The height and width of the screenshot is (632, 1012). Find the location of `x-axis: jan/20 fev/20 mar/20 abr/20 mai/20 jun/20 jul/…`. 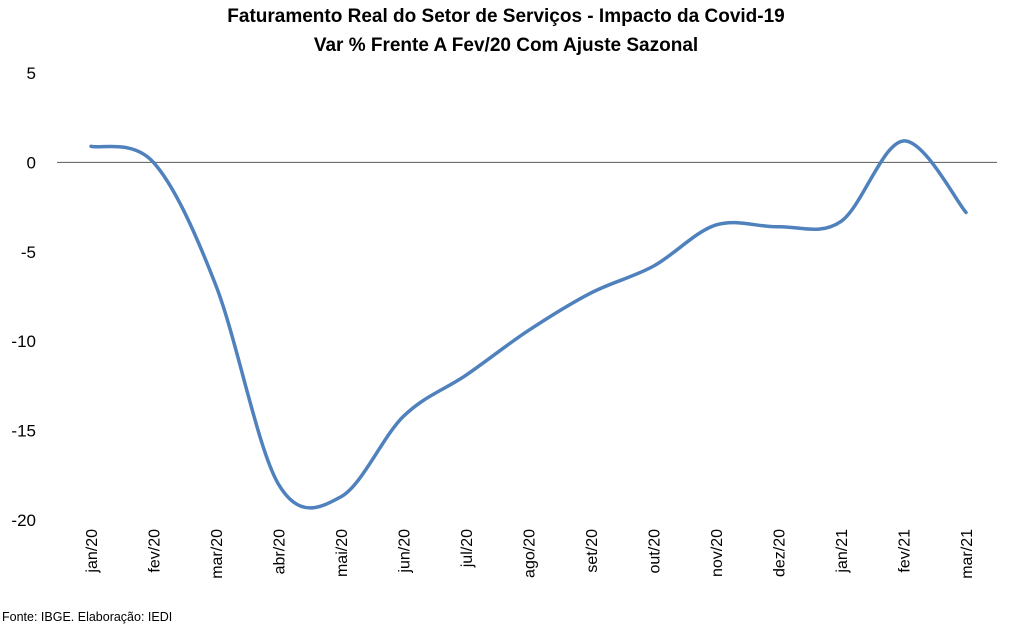

x-axis: jan/20 fev/20 mar/20 abr/20 mai/20 jun/20 jul/… is located at coordinates (530, 554).